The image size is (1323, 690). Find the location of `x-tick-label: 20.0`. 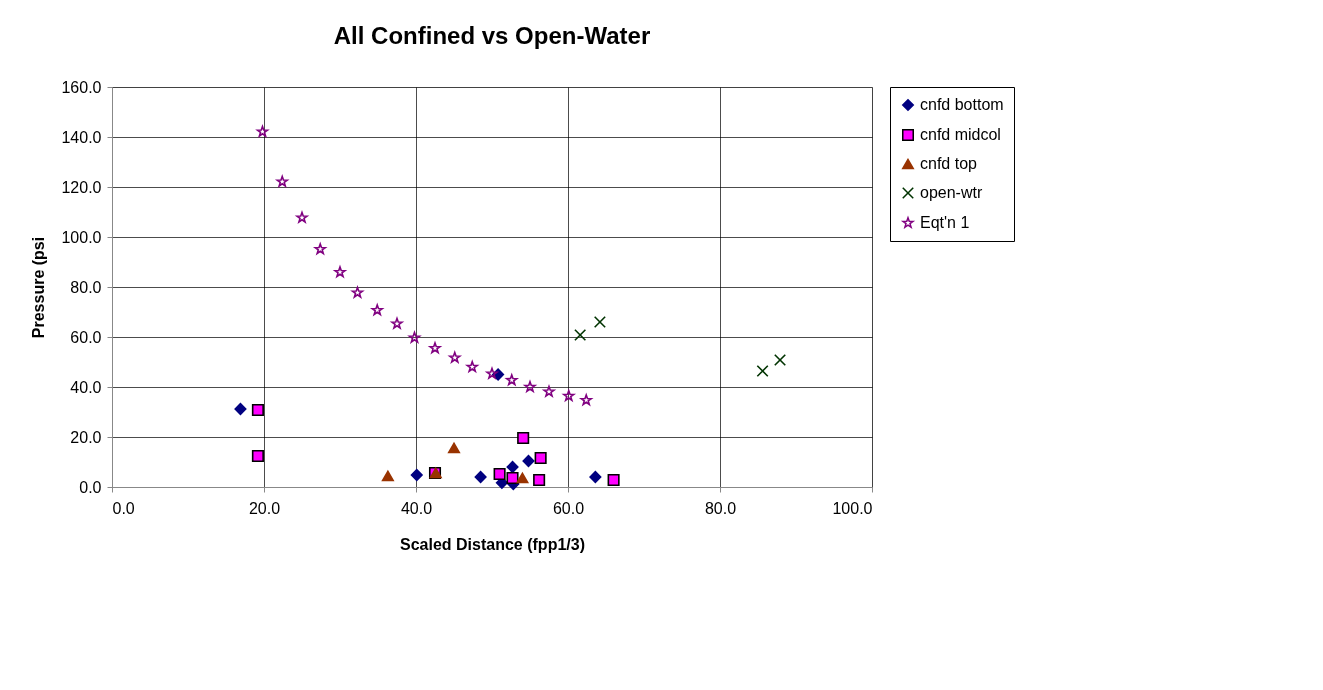

x-tick-label: 20.0 is located at coordinates (264, 508).